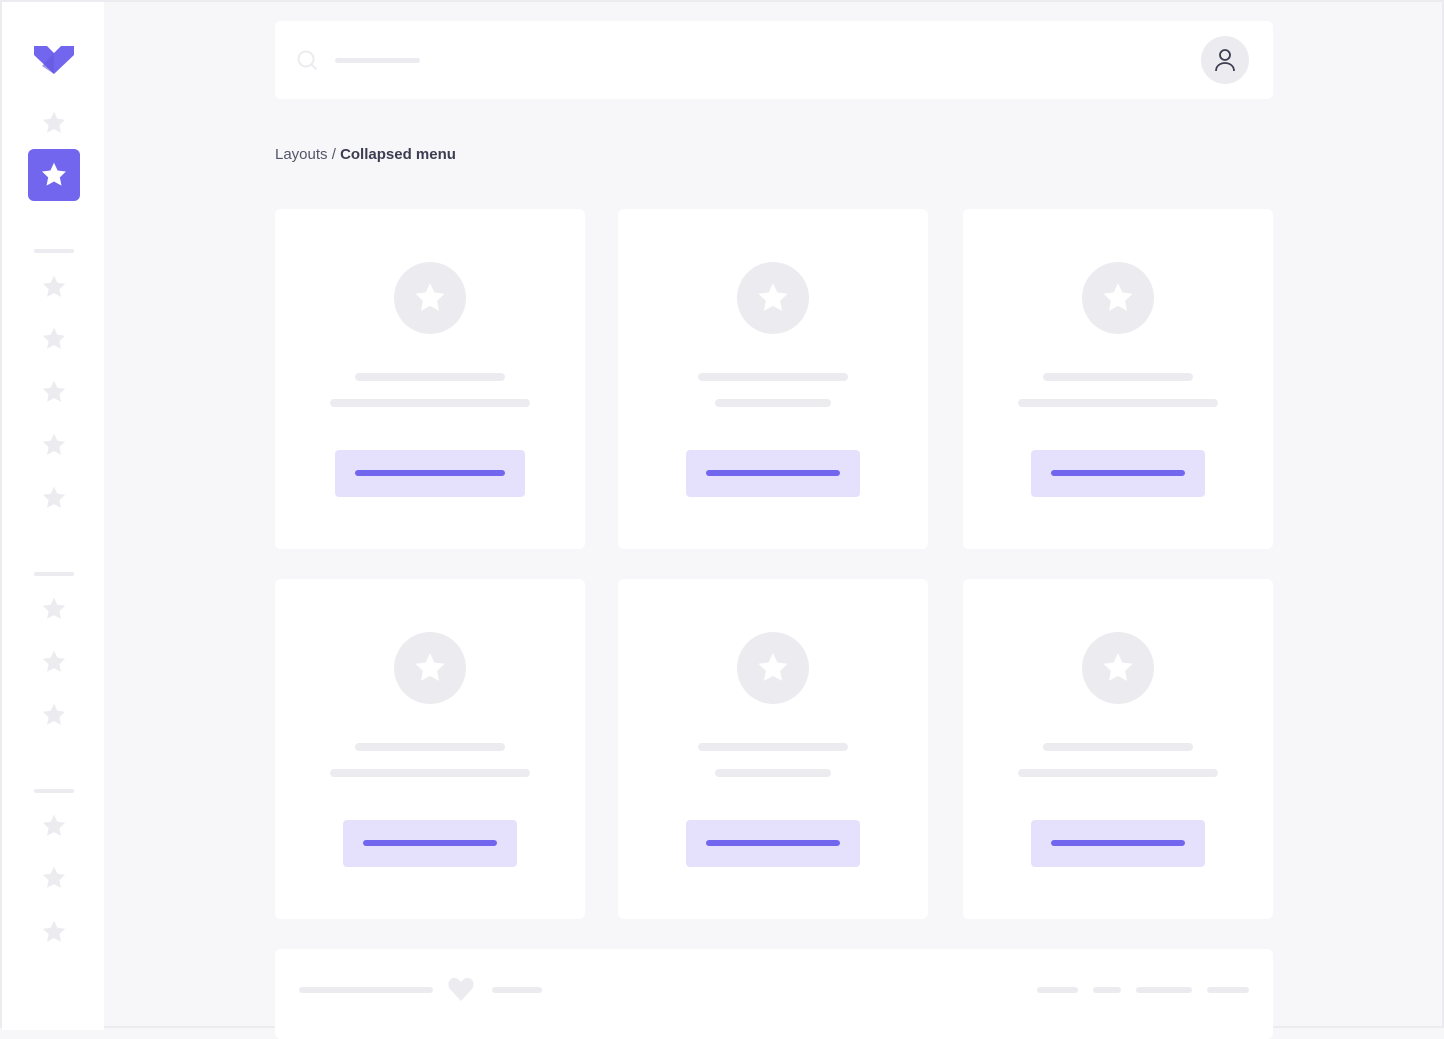 This screenshot has height=1039, width=1444. Describe the element at coordinates (774, 994) in the screenshot. I see `footer` at that location.